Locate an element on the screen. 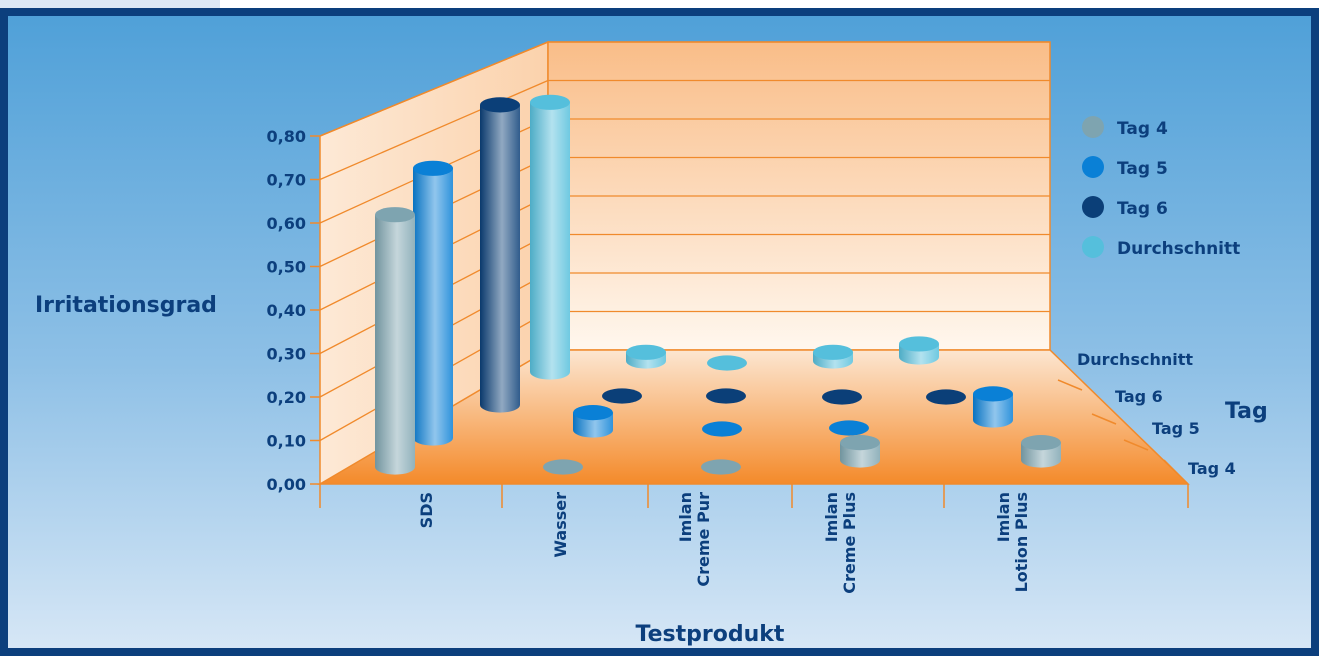 This screenshot has height=660, width=1319. y-tick-label: 0,60 is located at coordinates (286, 223).